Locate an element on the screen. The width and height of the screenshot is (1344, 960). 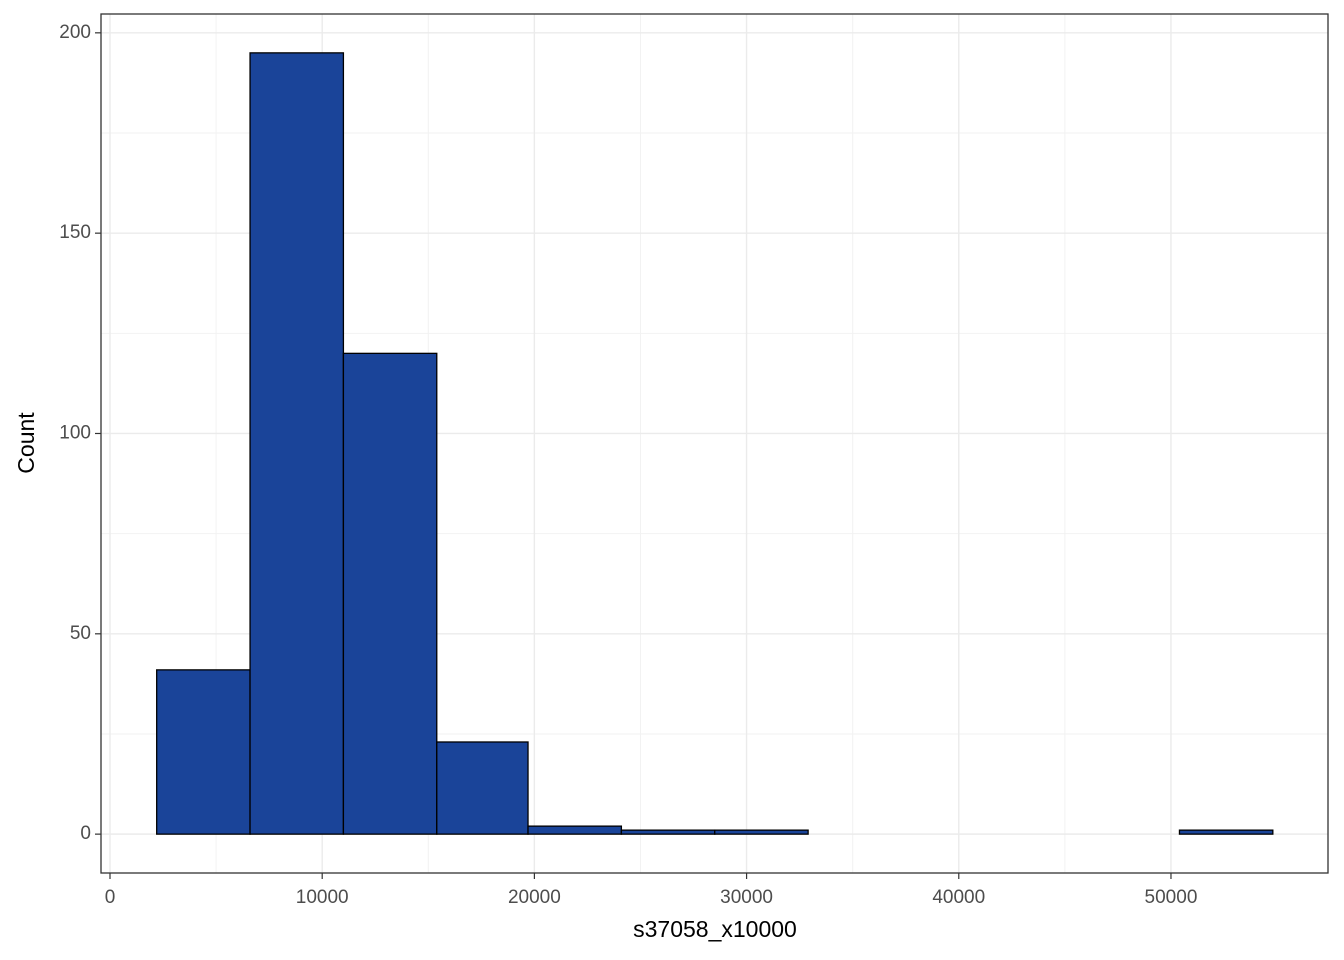
x-tick-label: 20000 is located at coordinates (534, 897).